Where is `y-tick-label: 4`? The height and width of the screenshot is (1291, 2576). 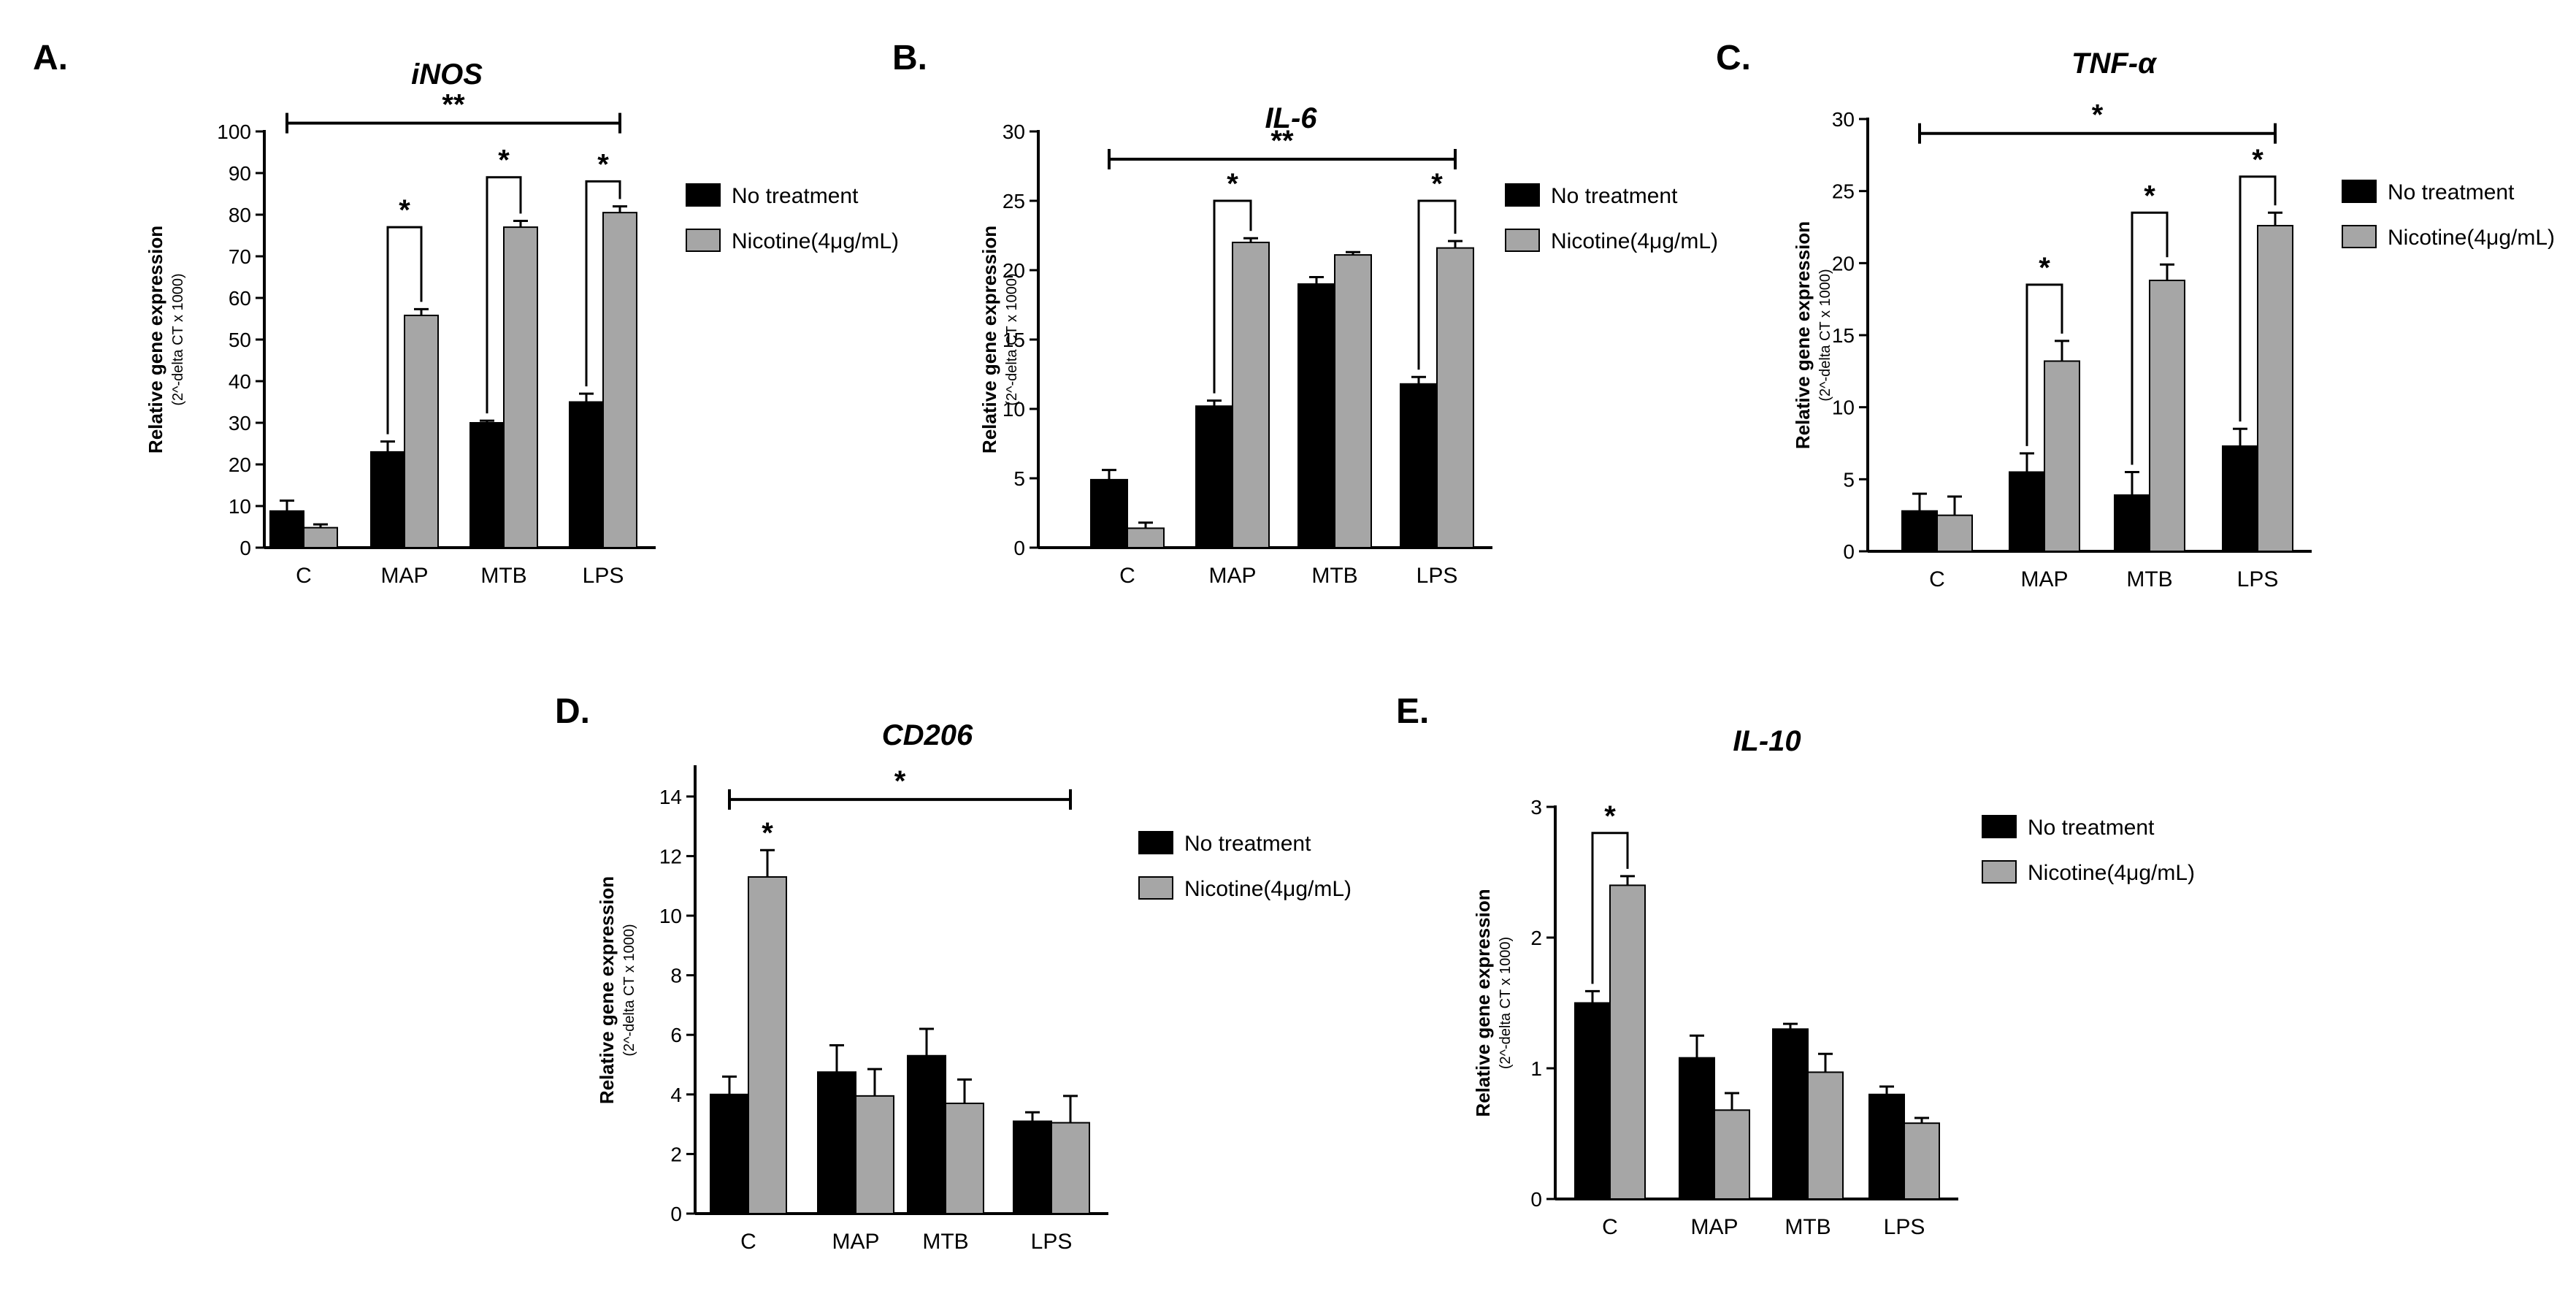 y-tick-label: 4 is located at coordinates (676, 1095).